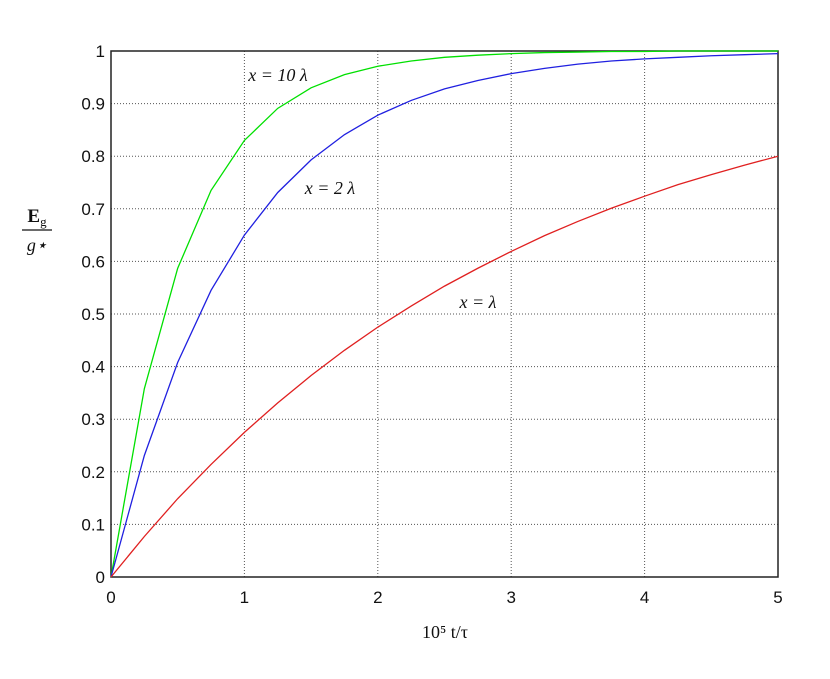 The image size is (830, 679). What do you see at coordinates (93, 209) in the screenshot?
I see `y-tick-label: 0.7` at bounding box center [93, 209].